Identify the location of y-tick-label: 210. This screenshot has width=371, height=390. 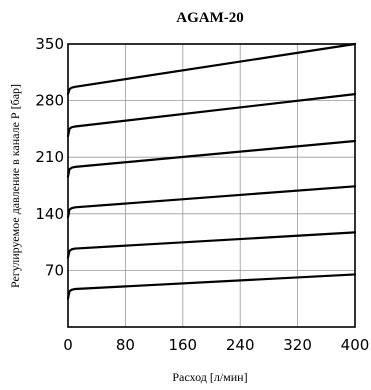
(49, 157).